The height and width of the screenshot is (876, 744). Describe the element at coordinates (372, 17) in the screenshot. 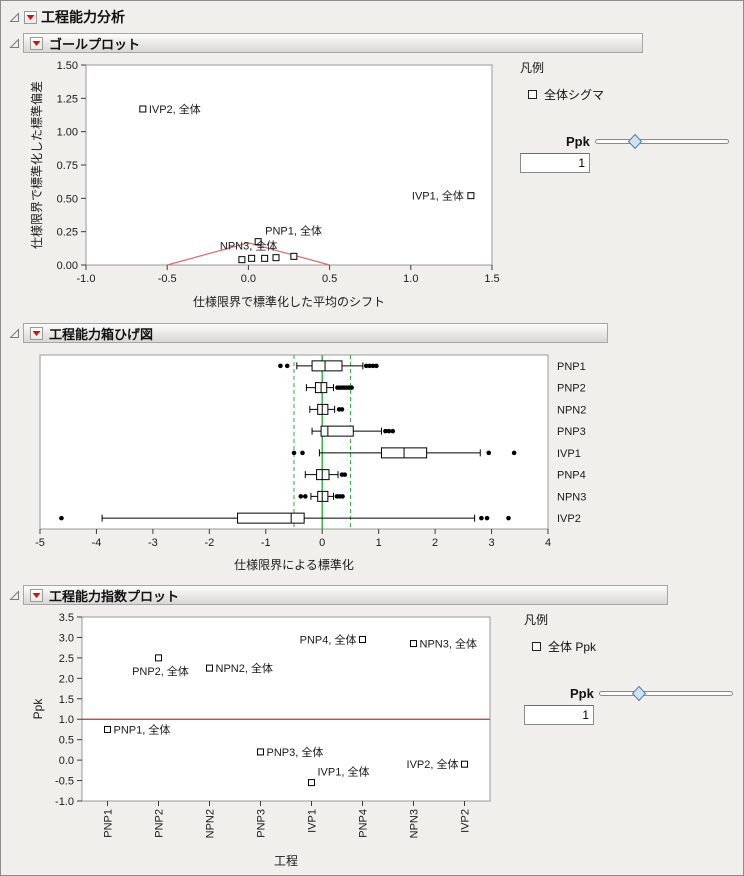

I see `report-outline-header: 工程能力分析` at that location.